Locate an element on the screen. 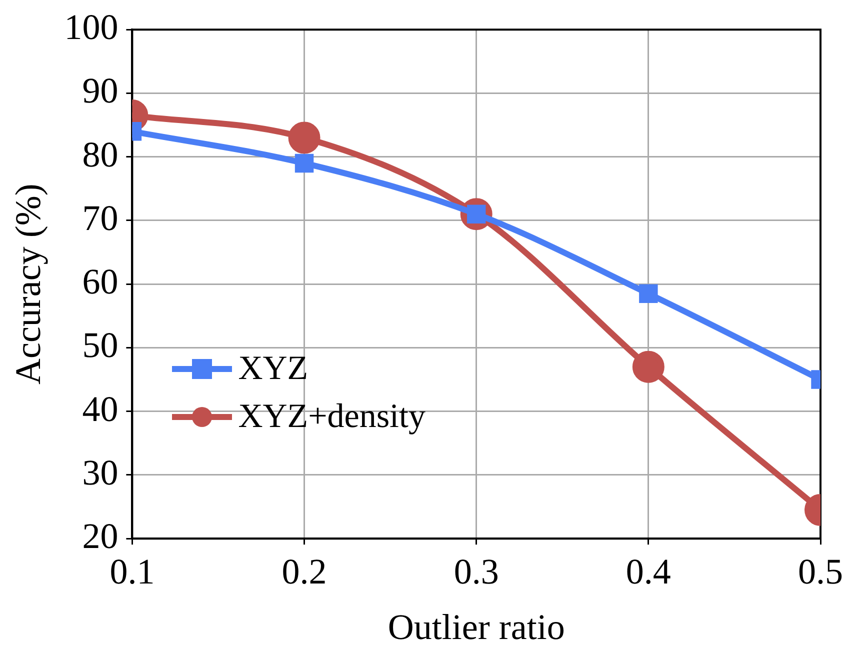 This screenshot has width=851, height=660. legend-label: XYZ is located at coordinates (273, 369).